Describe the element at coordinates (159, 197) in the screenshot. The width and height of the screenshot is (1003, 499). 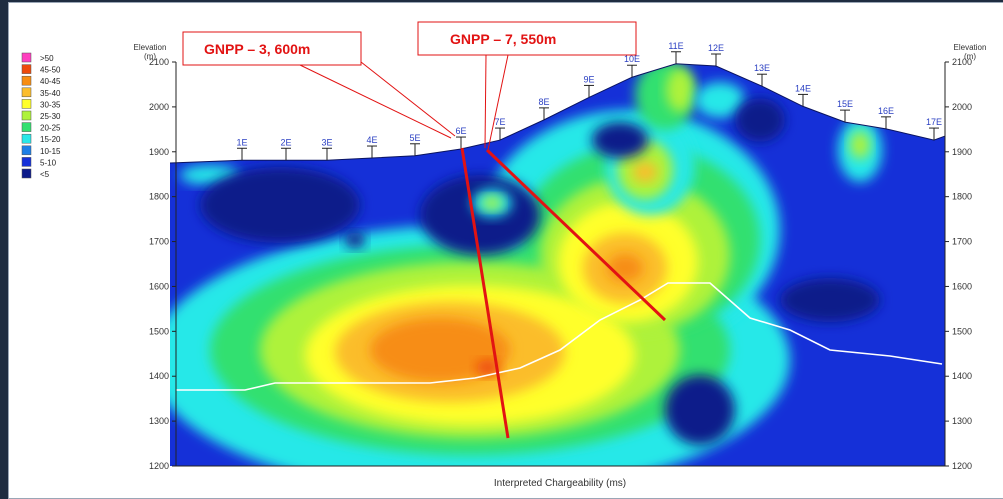
I see `y-tick-label-left: 1800` at that location.